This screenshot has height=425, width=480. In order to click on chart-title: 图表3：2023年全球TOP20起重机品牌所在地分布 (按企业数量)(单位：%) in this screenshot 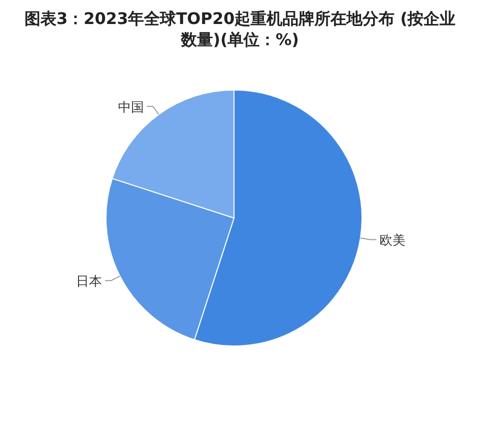, I will do `click(240, 29)`.